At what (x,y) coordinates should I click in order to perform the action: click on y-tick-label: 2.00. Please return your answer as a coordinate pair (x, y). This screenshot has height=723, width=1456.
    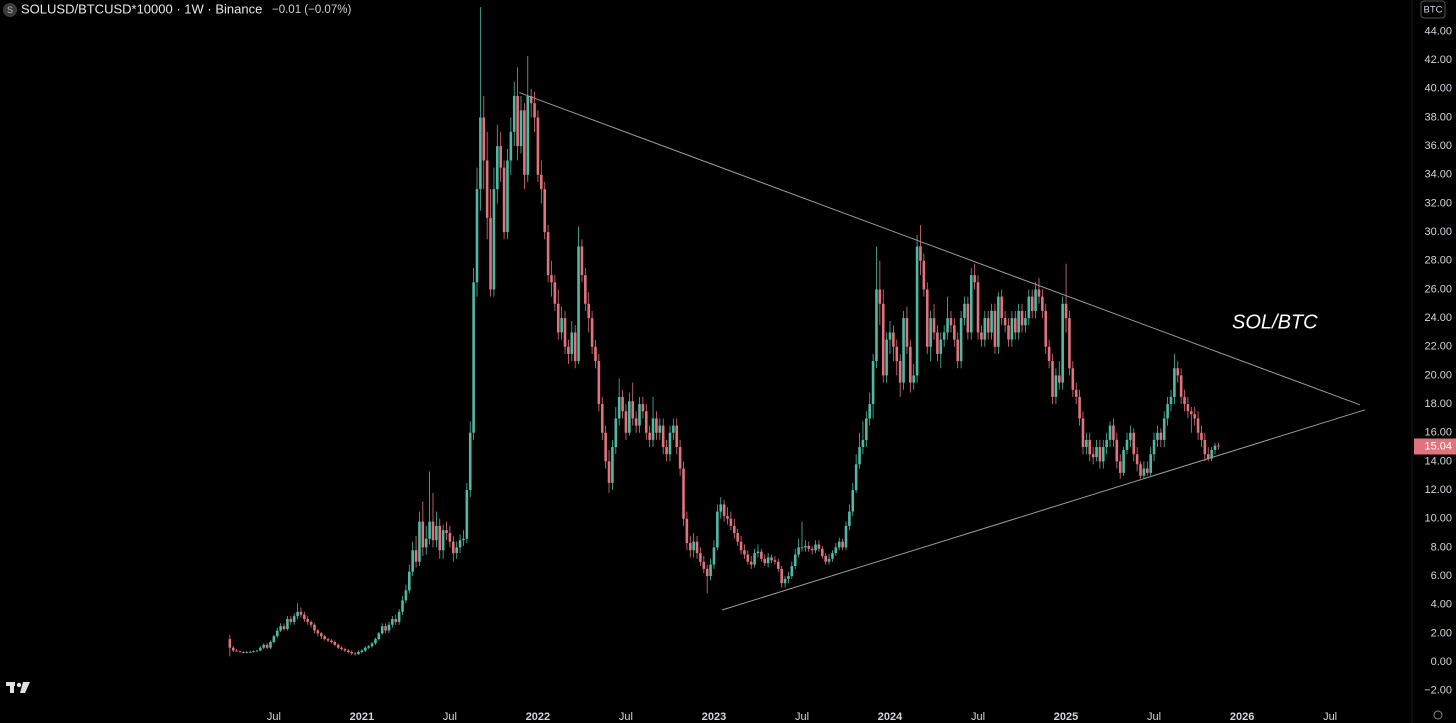
    Looking at the image, I should click on (1441, 633).